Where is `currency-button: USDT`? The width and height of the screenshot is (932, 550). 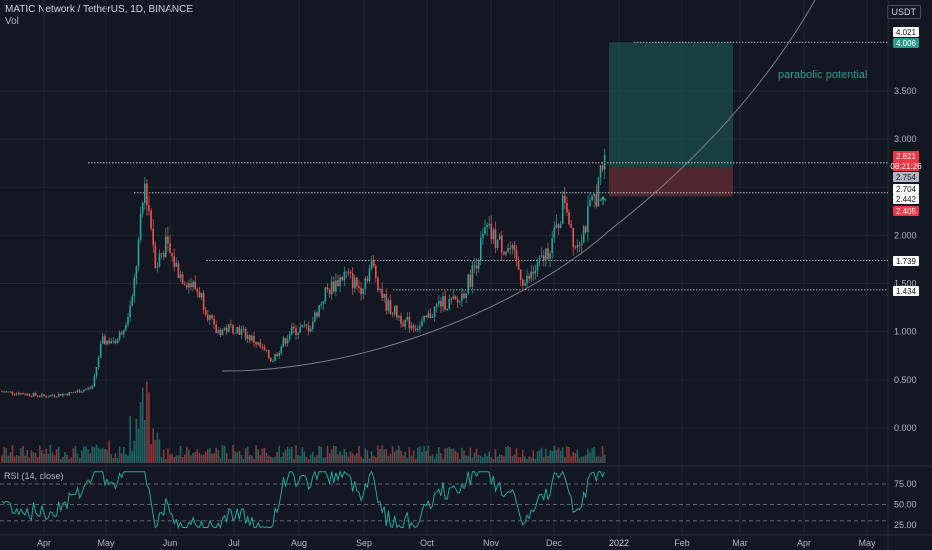
currency-button: USDT is located at coordinates (903, 12).